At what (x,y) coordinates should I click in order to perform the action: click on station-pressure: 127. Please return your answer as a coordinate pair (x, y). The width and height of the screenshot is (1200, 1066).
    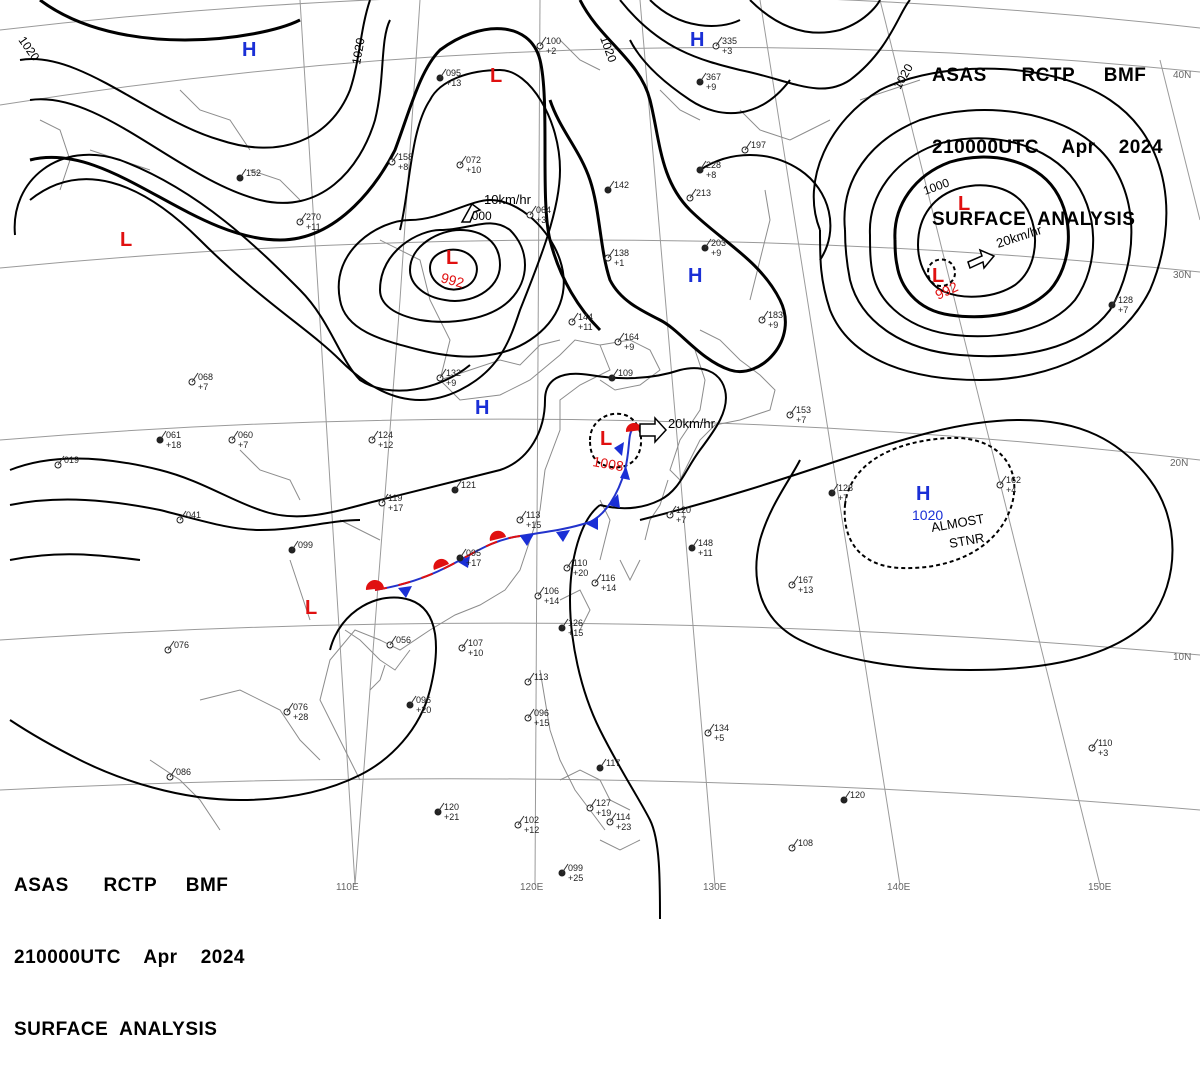
    Looking at the image, I should click on (603, 803).